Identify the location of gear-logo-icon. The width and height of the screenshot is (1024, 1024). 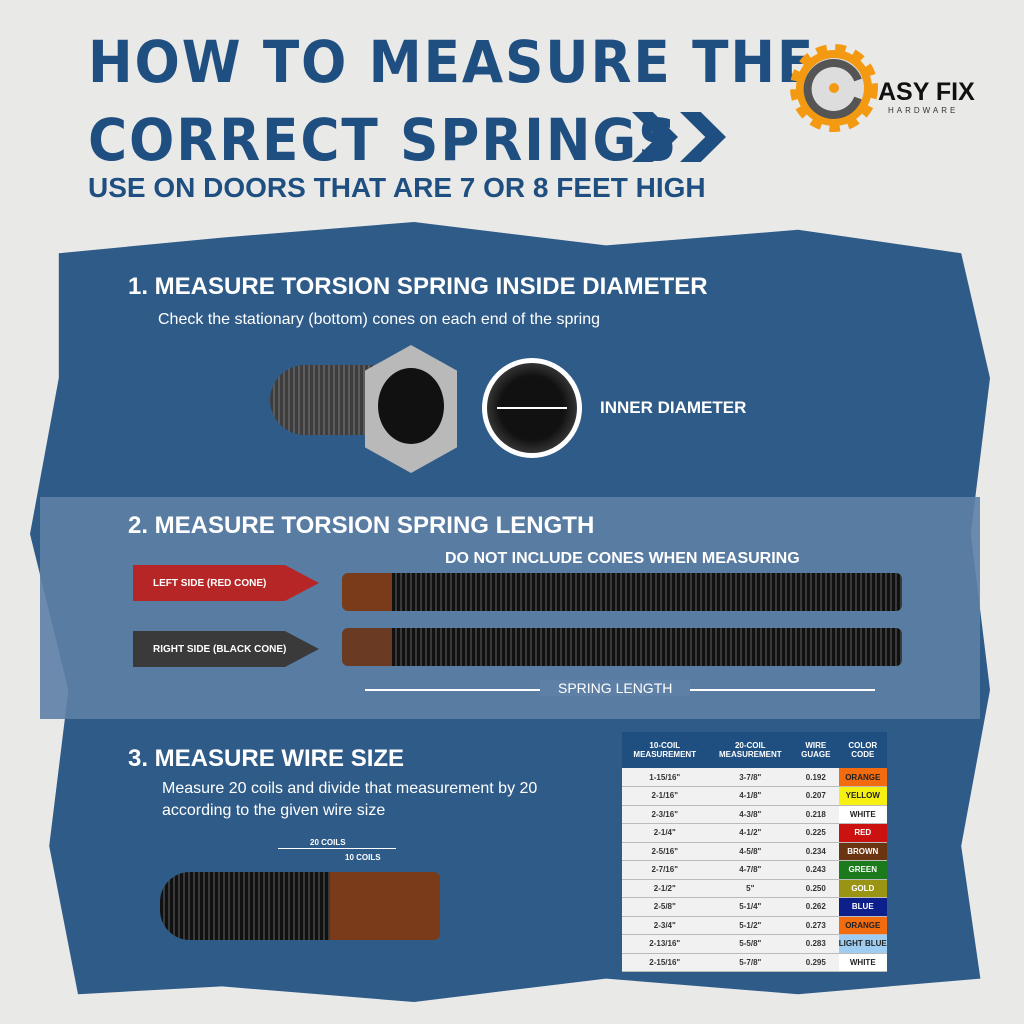
(834, 88).